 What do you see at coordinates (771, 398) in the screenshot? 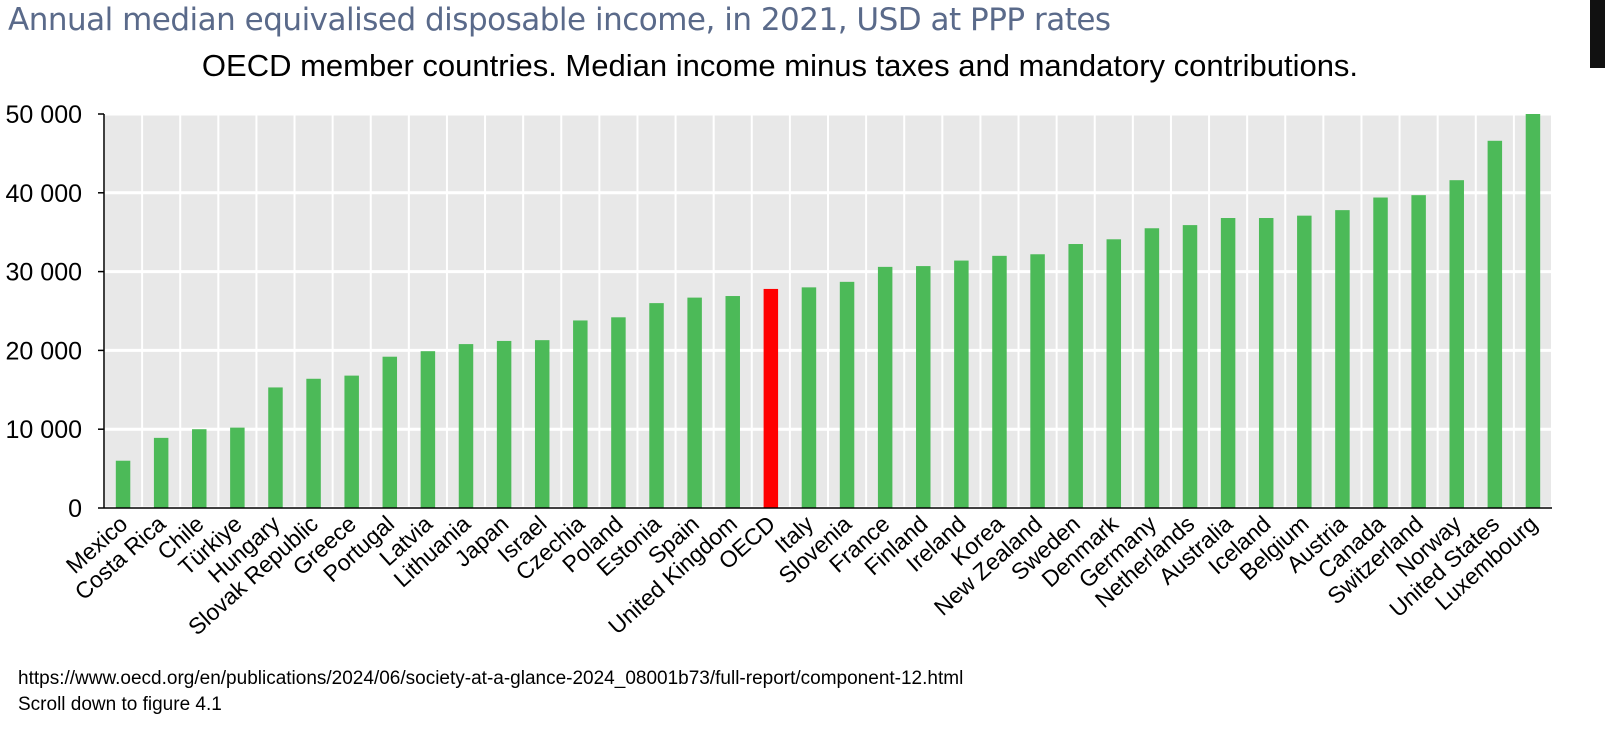
I see `bar-oecd` at bounding box center [771, 398].